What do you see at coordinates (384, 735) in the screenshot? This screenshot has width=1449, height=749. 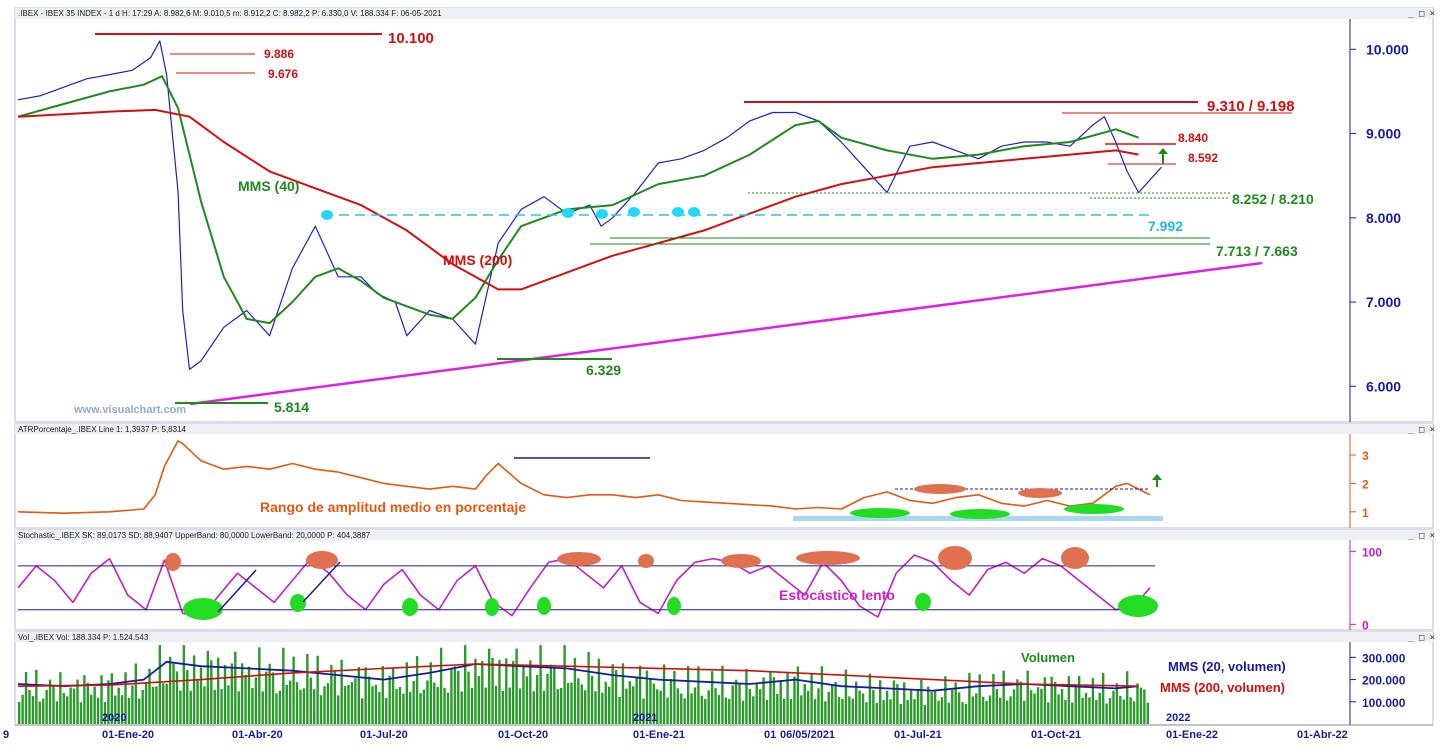 I see `x-label-jul20: 01-Jul-20` at bounding box center [384, 735].